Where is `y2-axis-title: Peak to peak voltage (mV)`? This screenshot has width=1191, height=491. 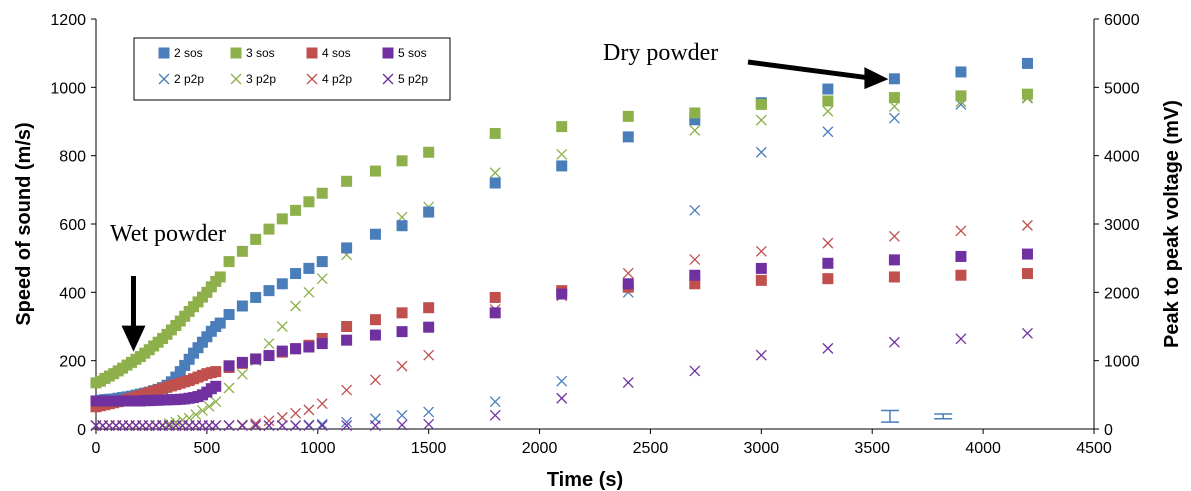
y2-axis-title: Peak to peak voltage (mV) is located at coordinates (1172, 224).